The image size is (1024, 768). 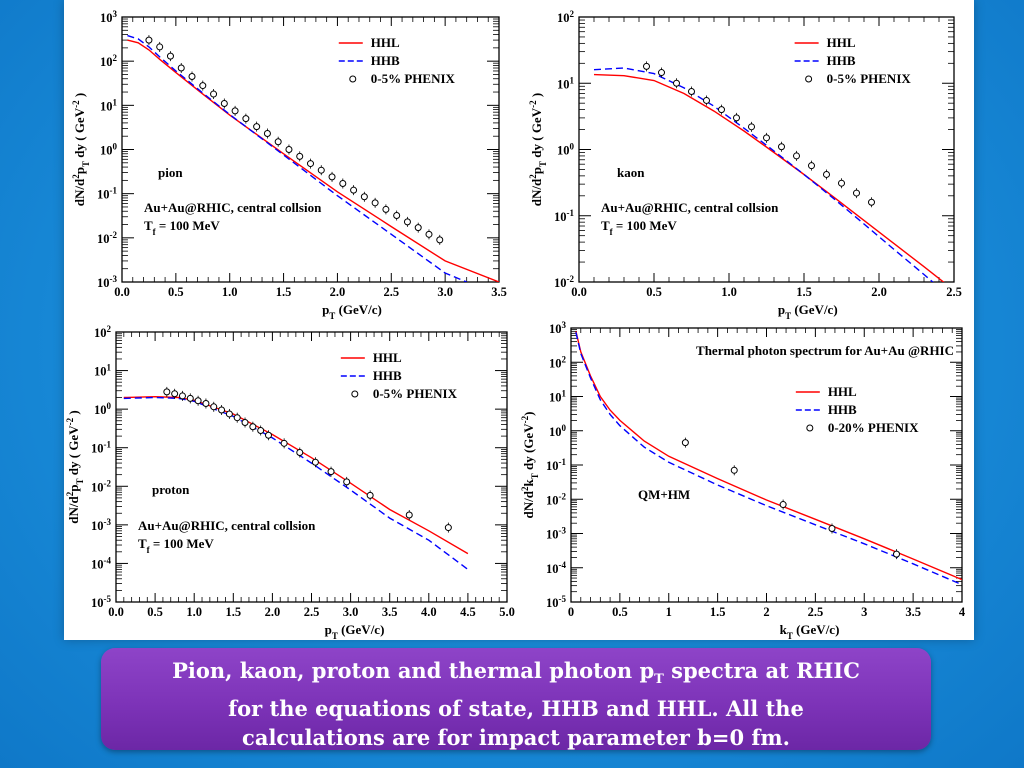 I want to click on x-tick-label: 2.0, so click(x=273, y=612).